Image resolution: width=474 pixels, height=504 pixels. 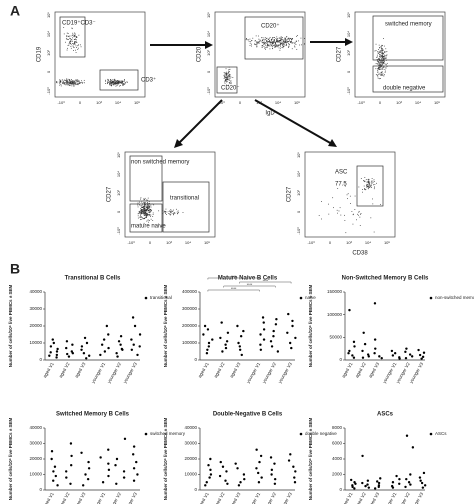 I want to click on arrow-head, so click(x=349, y=42).